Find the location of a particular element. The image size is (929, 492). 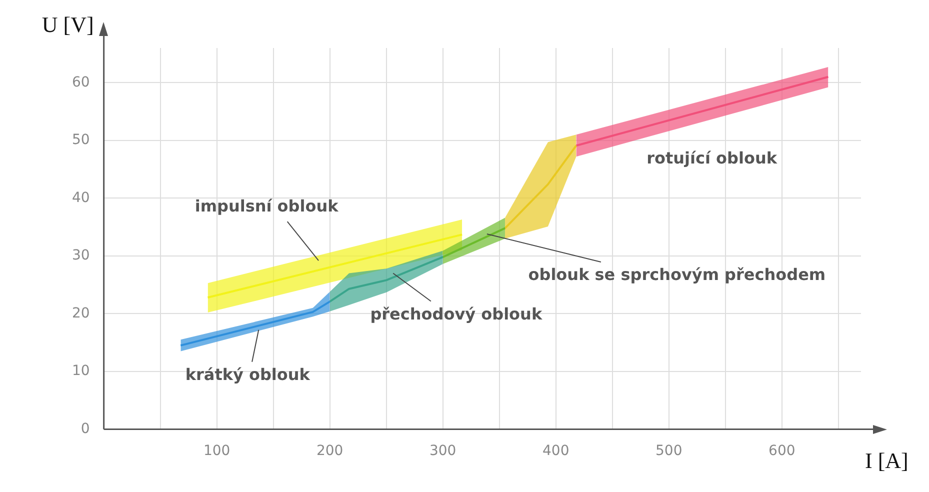

x-tick-label: 300 is located at coordinates (442, 451).